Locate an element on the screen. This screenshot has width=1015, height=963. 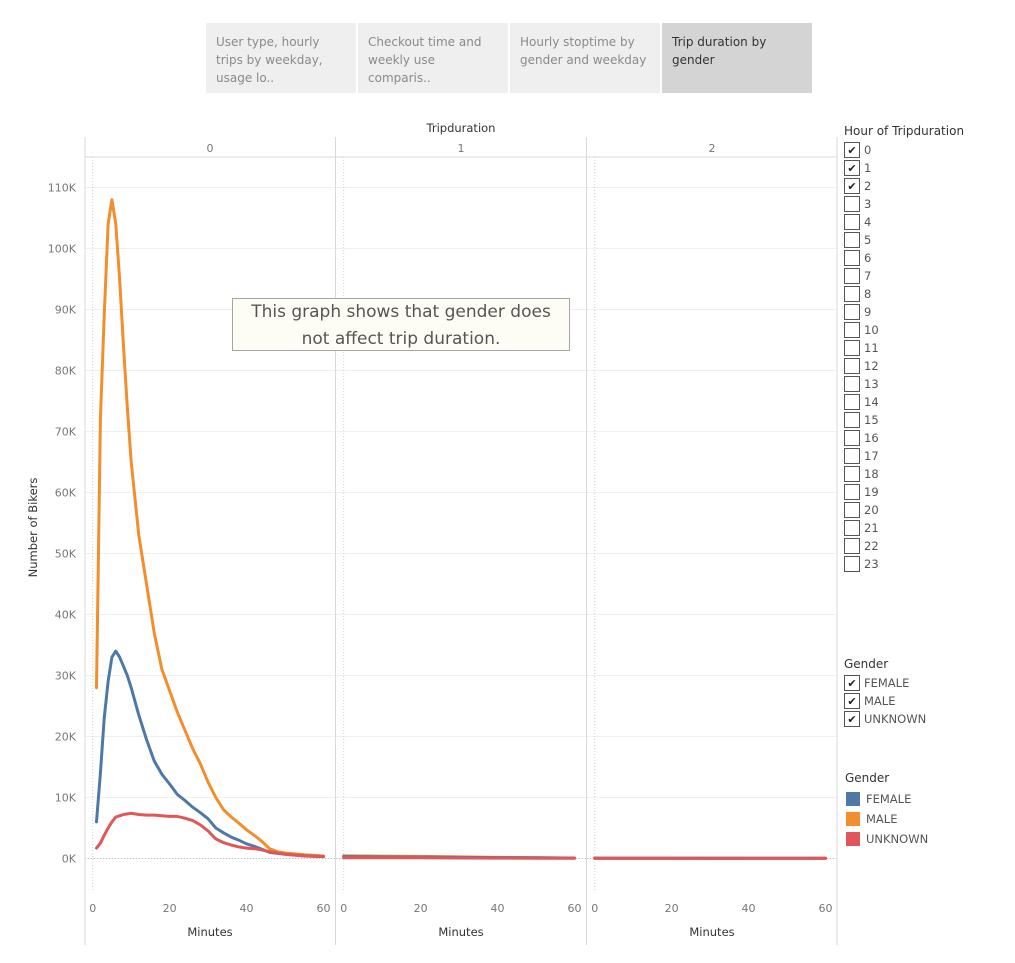
hour-filter-14: 14 is located at coordinates (861, 402).